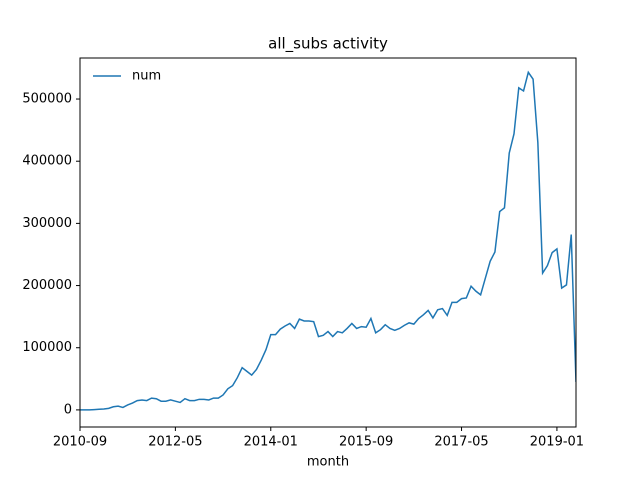  I want to click on x-tick-label: 2015-09, so click(366, 442).